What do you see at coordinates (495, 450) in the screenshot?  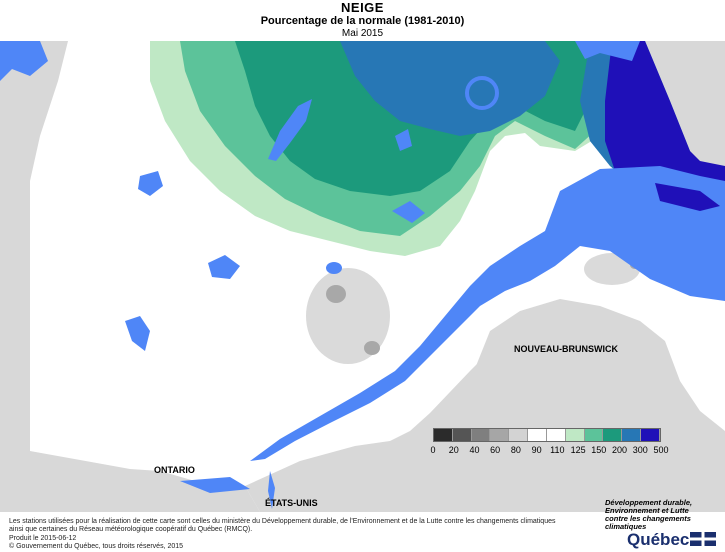 I see `legend-tick-label: 60` at bounding box center [495, 450].